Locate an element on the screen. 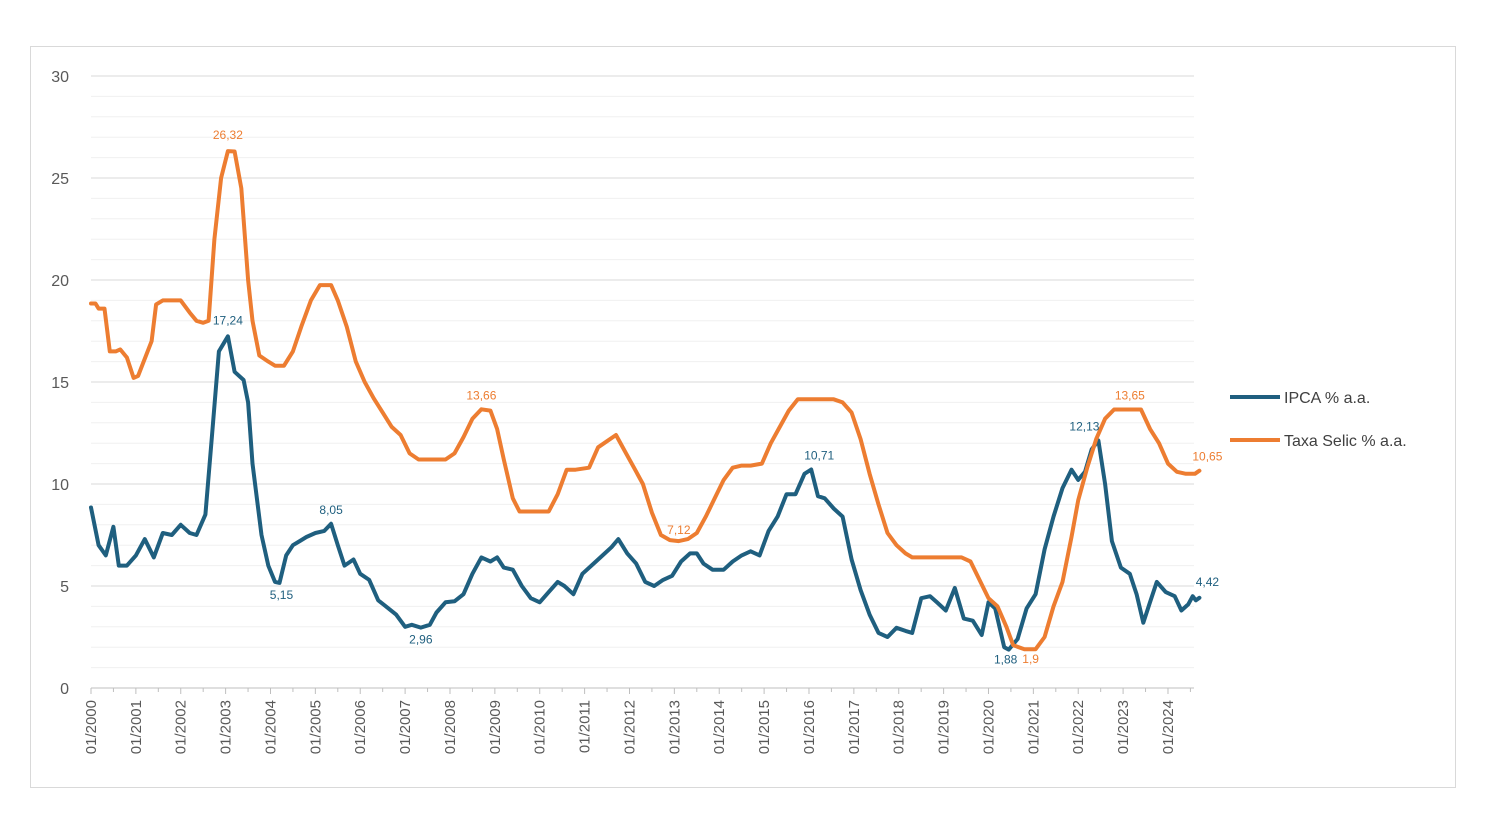  data-label: 7,12 is located at coordinates (679, 530).